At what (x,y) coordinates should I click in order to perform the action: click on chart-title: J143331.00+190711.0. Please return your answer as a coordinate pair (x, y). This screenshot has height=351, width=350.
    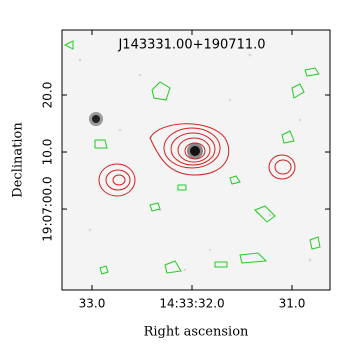
    Looking at the image, I should click on (191, 45).